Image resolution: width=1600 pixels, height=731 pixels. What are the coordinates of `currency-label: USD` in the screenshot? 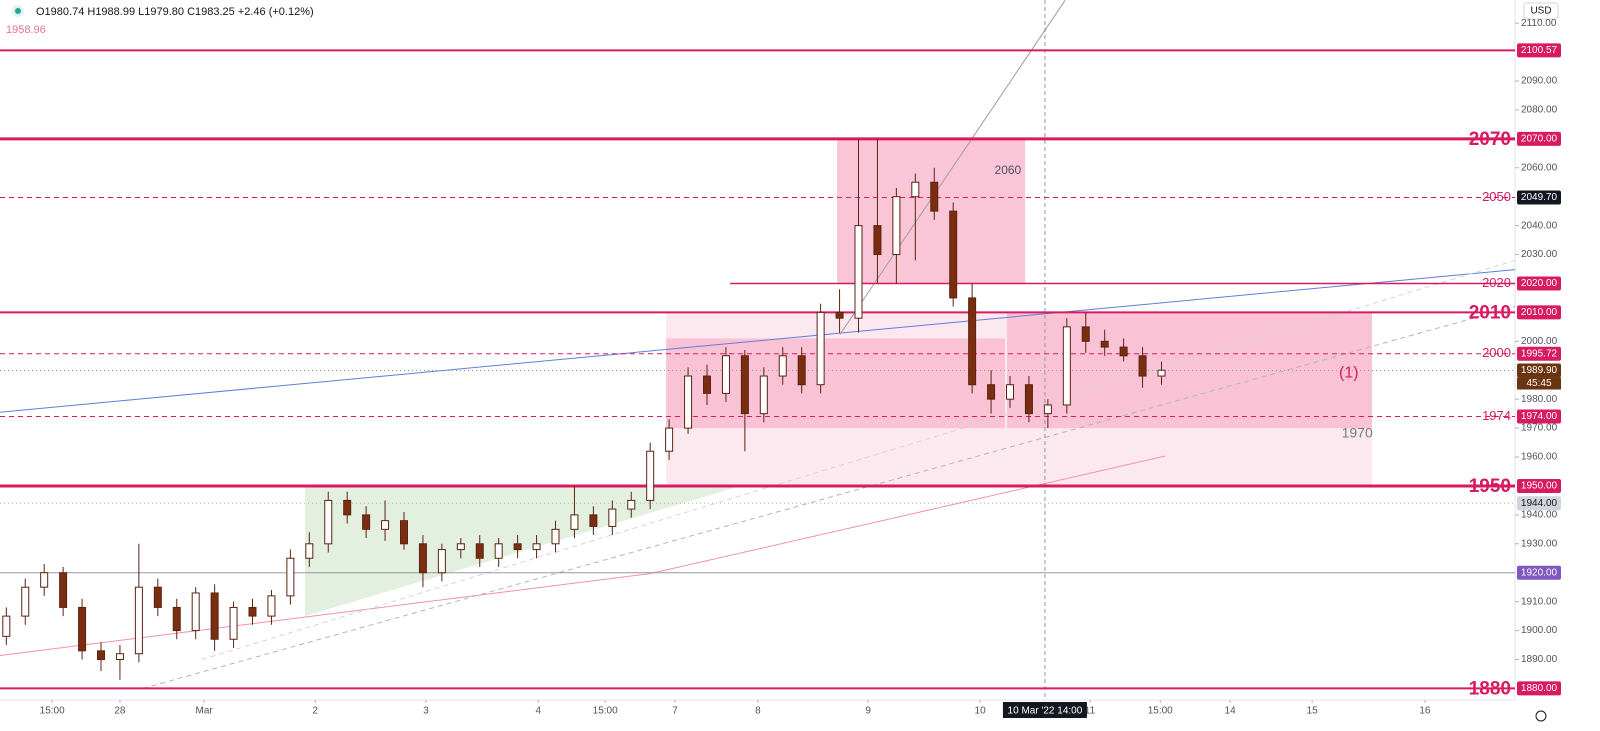 It's located at (1540, 11).